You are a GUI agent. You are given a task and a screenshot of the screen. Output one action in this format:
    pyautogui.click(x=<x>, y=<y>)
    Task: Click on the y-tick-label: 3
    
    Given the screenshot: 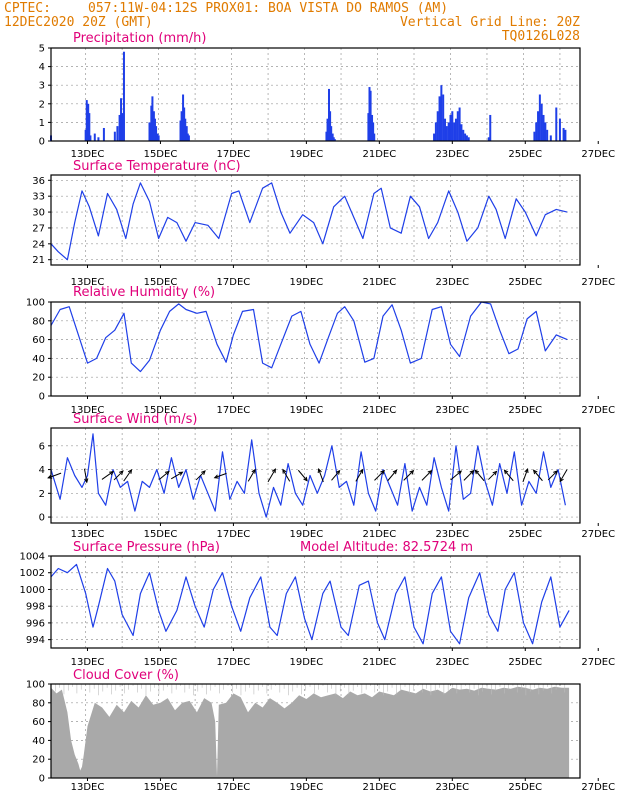 What is the action you would take?
    pyautogui.click(x=42, y=86)
    